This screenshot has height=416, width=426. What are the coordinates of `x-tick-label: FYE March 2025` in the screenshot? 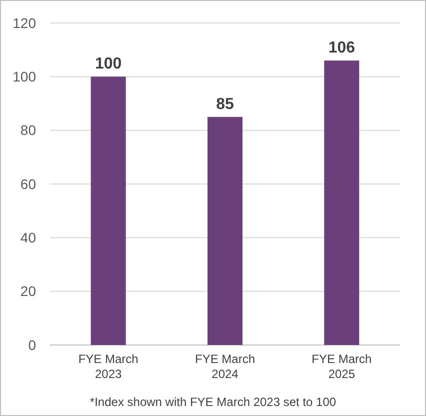 It's located at (342, 366).